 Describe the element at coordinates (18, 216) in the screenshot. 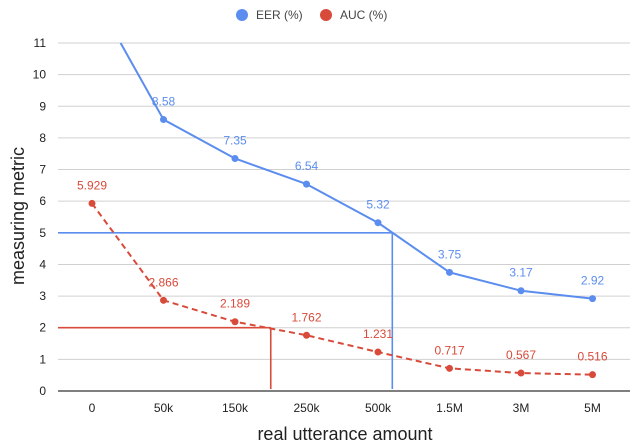

I see `y-axis-label: measuring metric` at that location.